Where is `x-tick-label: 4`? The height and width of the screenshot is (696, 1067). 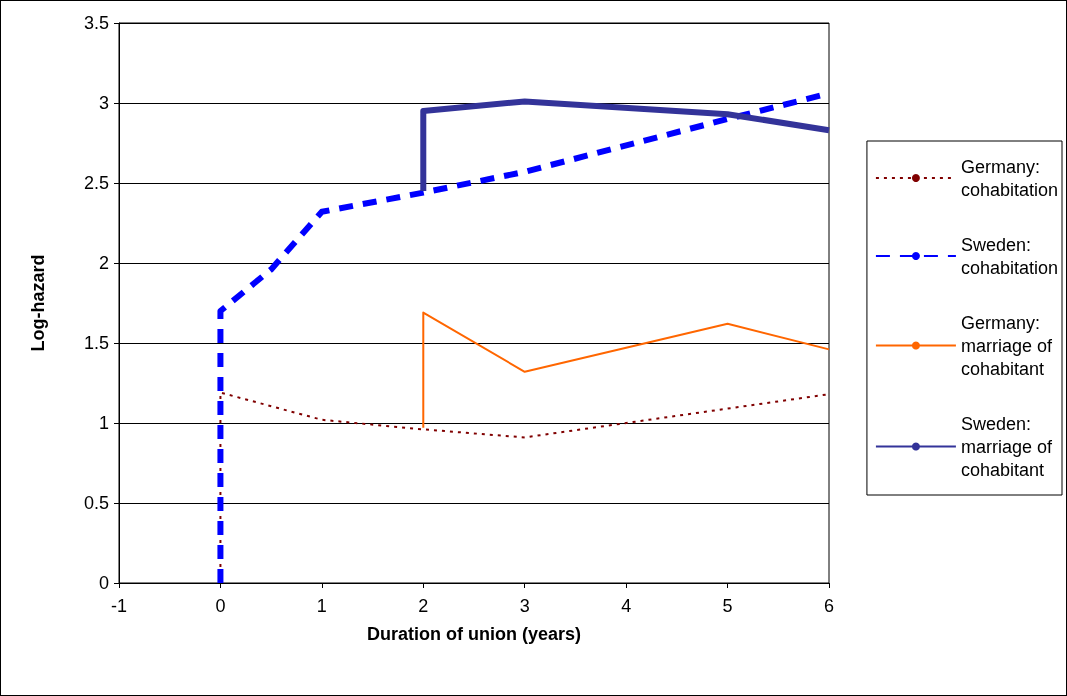
x-tick-label: 4 is located at coordinates (626, 606).